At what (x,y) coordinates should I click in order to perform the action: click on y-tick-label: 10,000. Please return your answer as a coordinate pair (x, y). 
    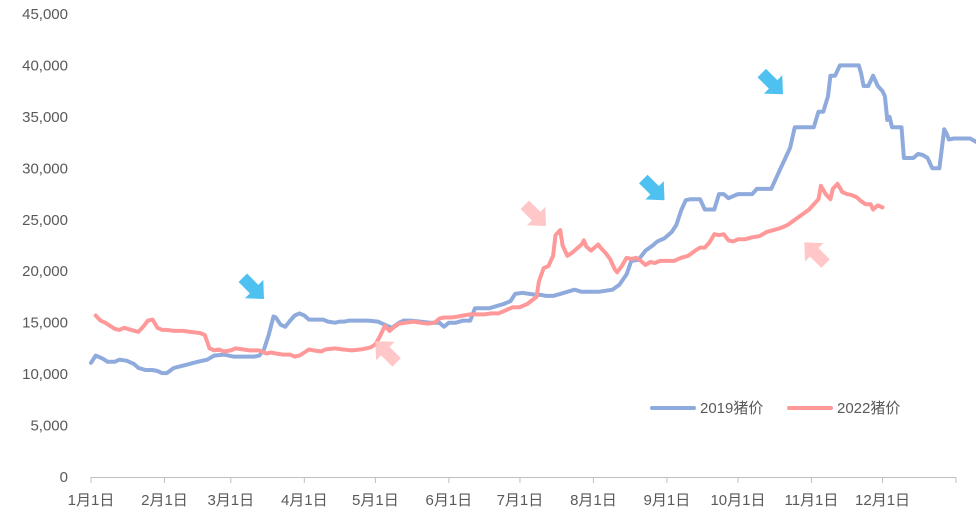
    Looking at the image, I should click on (45, 374).